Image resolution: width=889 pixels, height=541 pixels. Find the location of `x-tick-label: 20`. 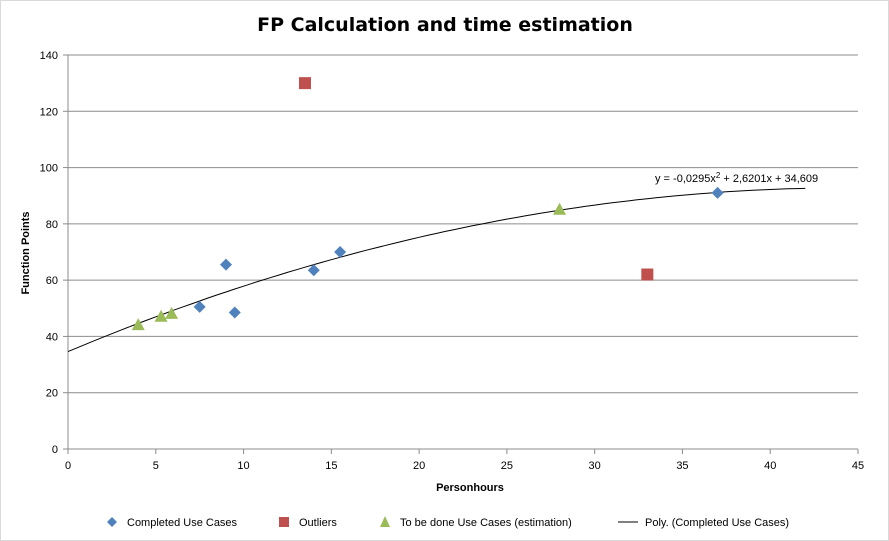

x-tick-label: 20 is located at coordinates (419, 466).